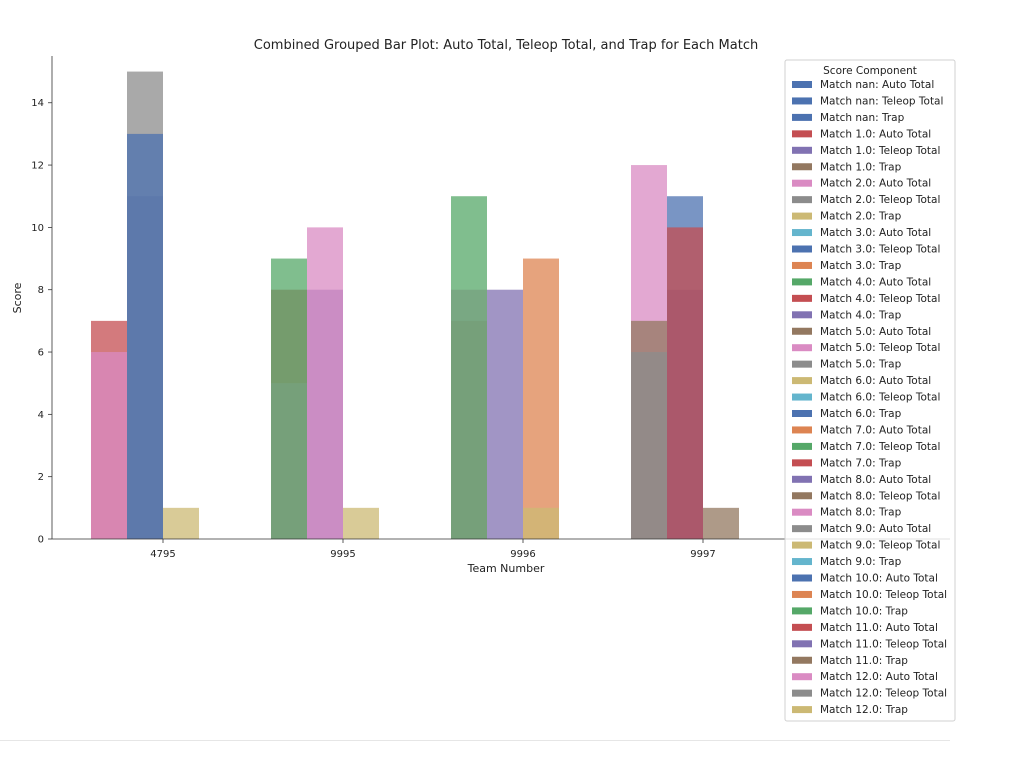  I want to click on legend-entry-label: Match 10.0: Trap, so click(864, 611).